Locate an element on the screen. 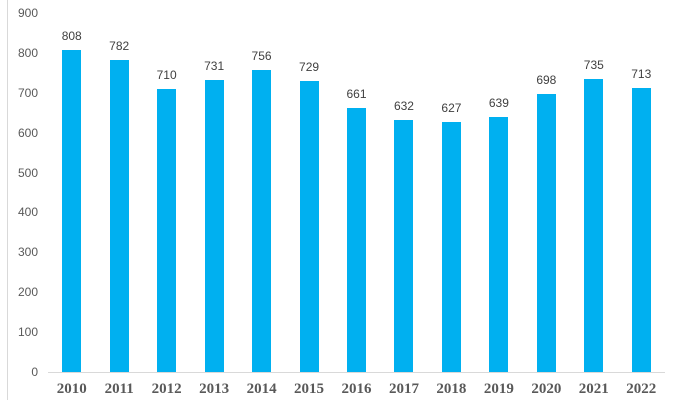  y-tick-label-100: 100 is located at coordinates (27, 332).